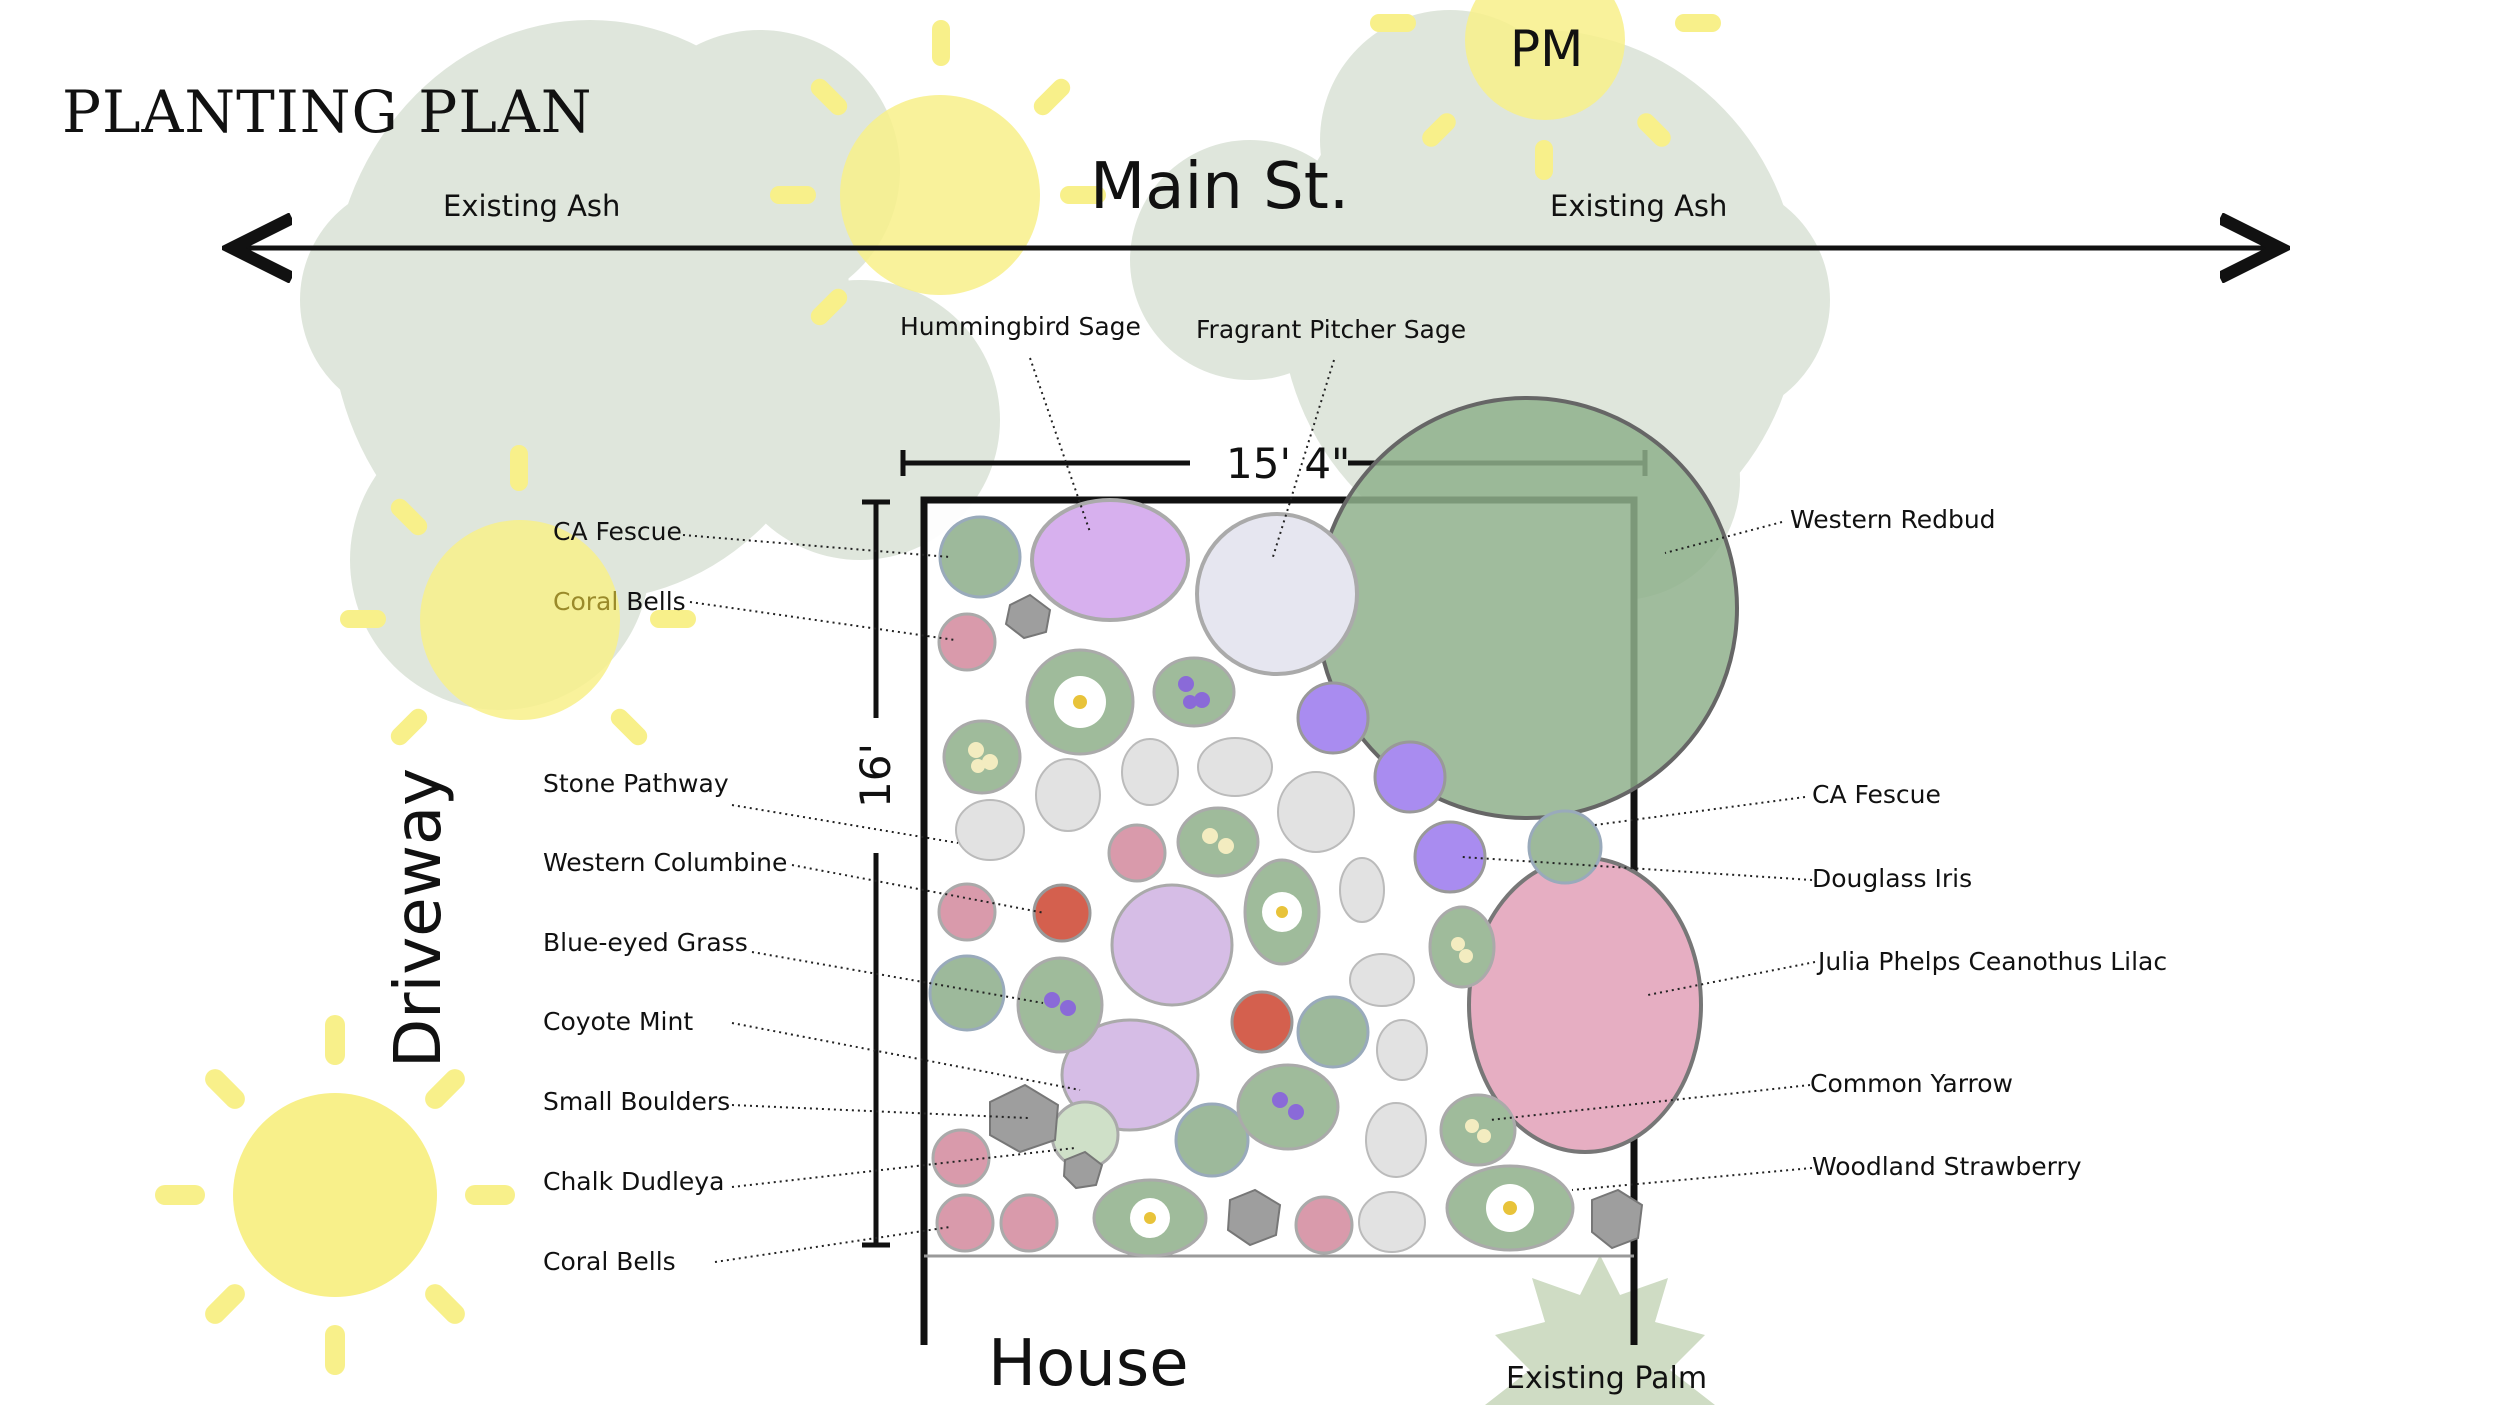  Describe the element at coordinates (419, 918) in the screenshot. I see `driveway-label: Driveway` at that location.